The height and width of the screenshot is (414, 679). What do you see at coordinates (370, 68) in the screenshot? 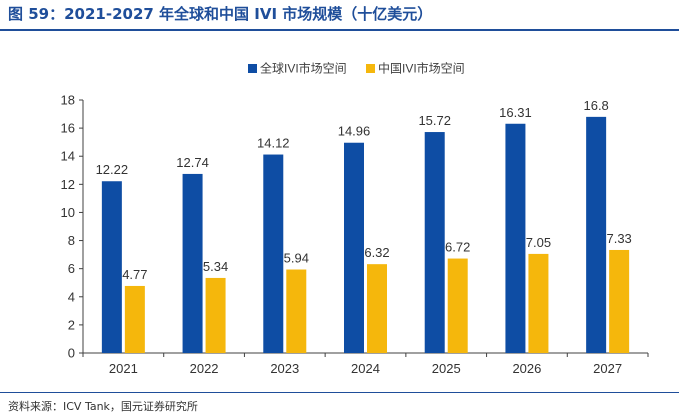
I see `legend-swatch-china` at bounding box center [370, 68].